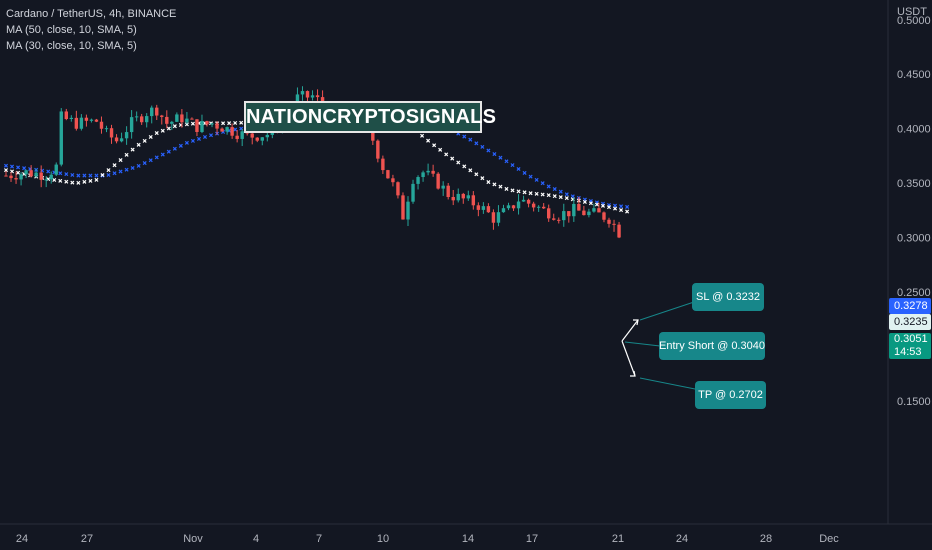  What do you see at coordinates (91, 14) in the screenshot?
I see `symbol-title: Cardano / TetherUS, 4h, BINANCE` at bounding box center [91, 14].